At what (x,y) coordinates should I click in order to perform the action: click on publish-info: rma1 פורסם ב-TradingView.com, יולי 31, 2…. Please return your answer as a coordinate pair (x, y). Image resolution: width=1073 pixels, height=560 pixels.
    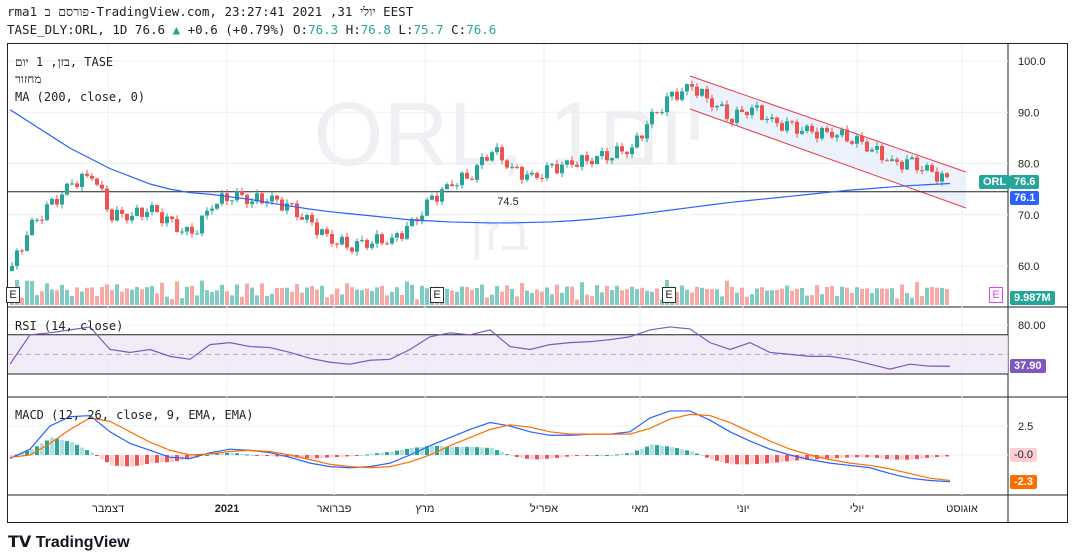
    Looking at the image, I should click on (210, 11).